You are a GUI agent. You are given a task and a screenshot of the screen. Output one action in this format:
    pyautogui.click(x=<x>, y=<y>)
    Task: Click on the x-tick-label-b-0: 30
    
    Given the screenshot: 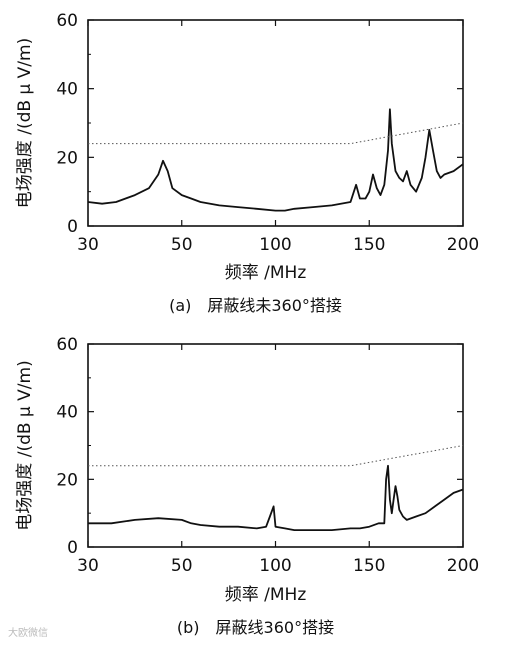 What is the action you would take?
    pyautogui.click(x=88, y=566)
    